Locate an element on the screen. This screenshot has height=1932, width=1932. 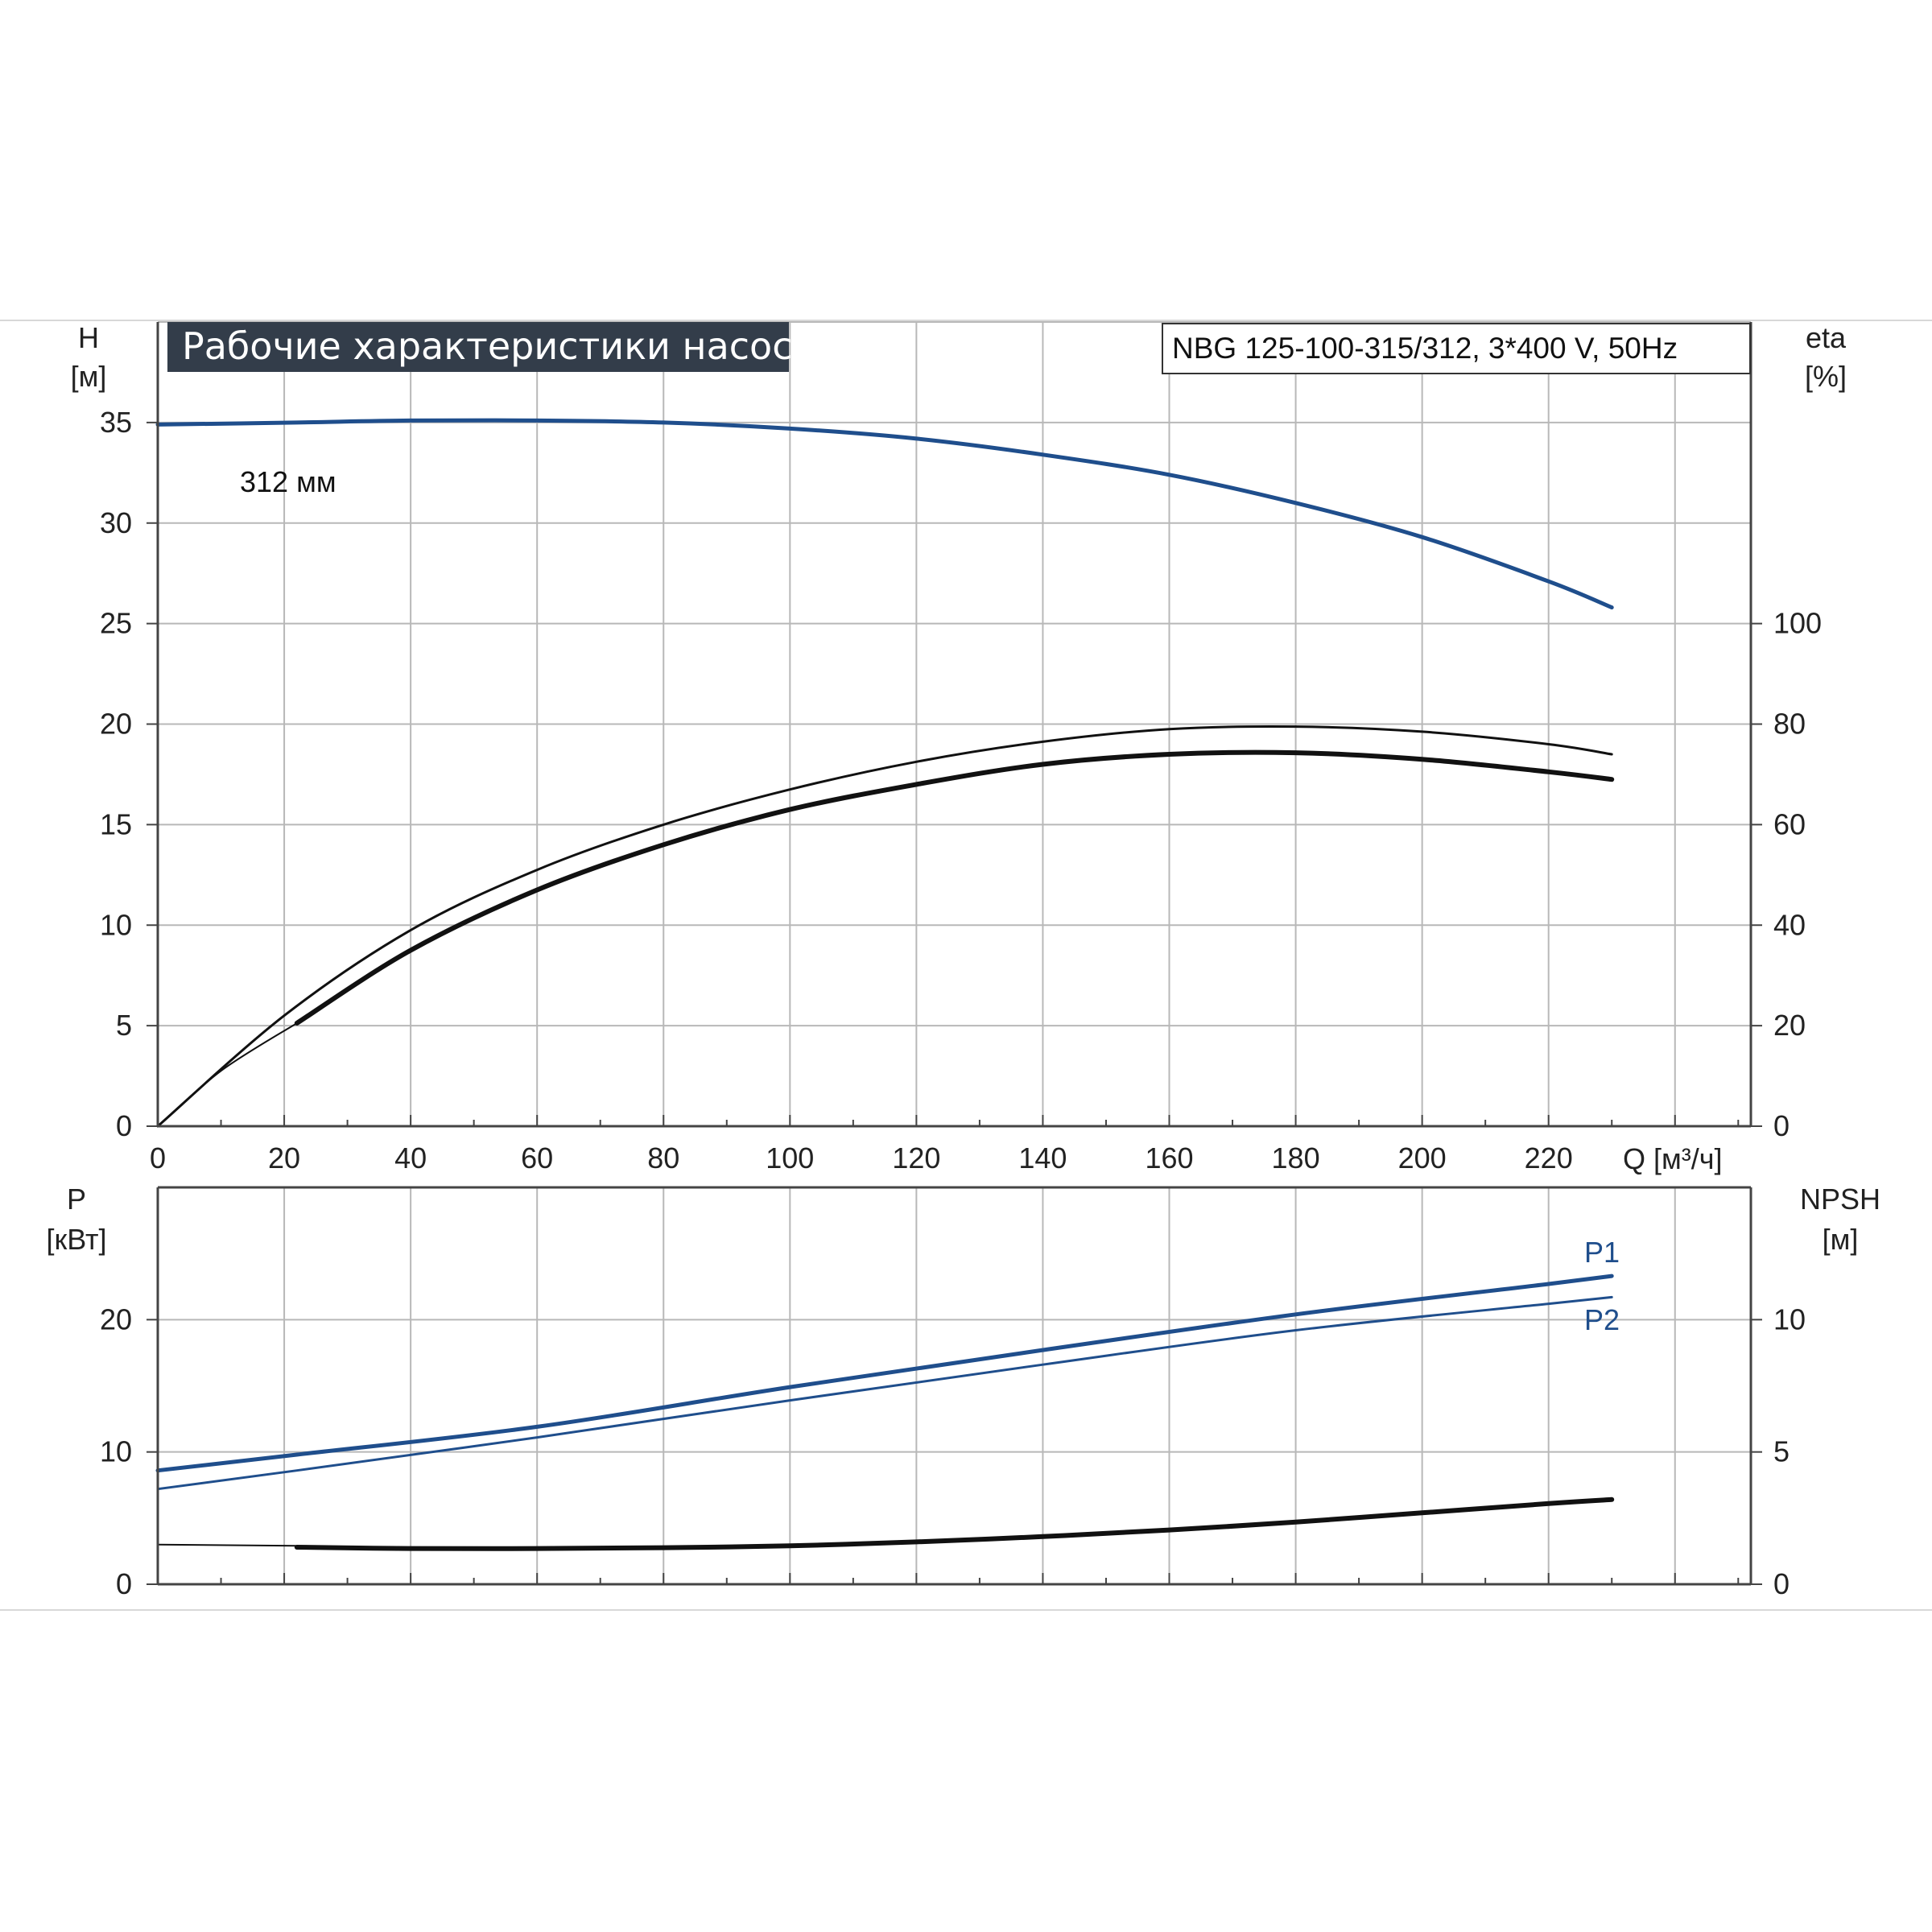
pump-model: NBG 125-100-315/312, 3*400 V, 50Hz is located at coordinates (1425, 348).